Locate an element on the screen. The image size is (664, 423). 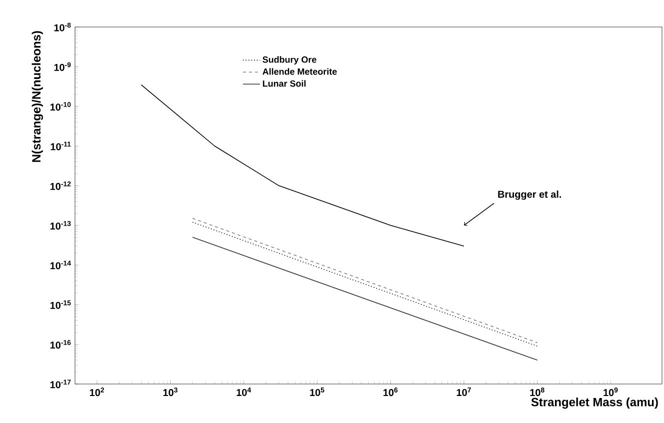
x-tick-label: 10$^{6}$ is located at coordinates (390, 392).